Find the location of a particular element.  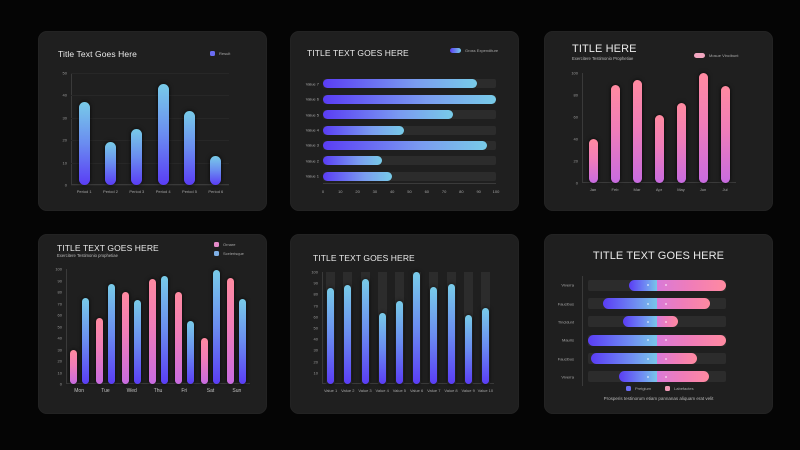

legend-label: Ornare is located at coordinates (229, 244).